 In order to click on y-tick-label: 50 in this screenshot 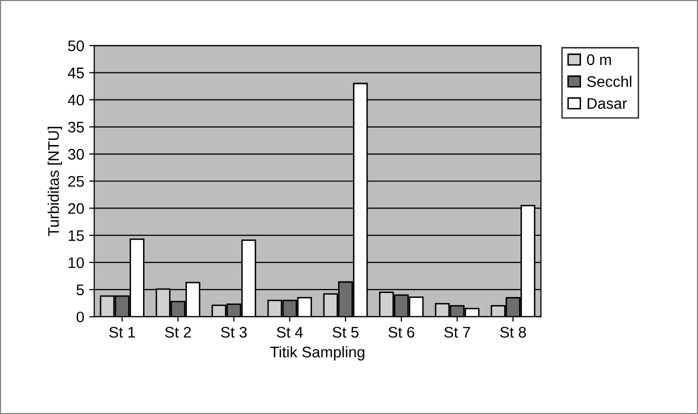, I will do `click(76, 46)`.